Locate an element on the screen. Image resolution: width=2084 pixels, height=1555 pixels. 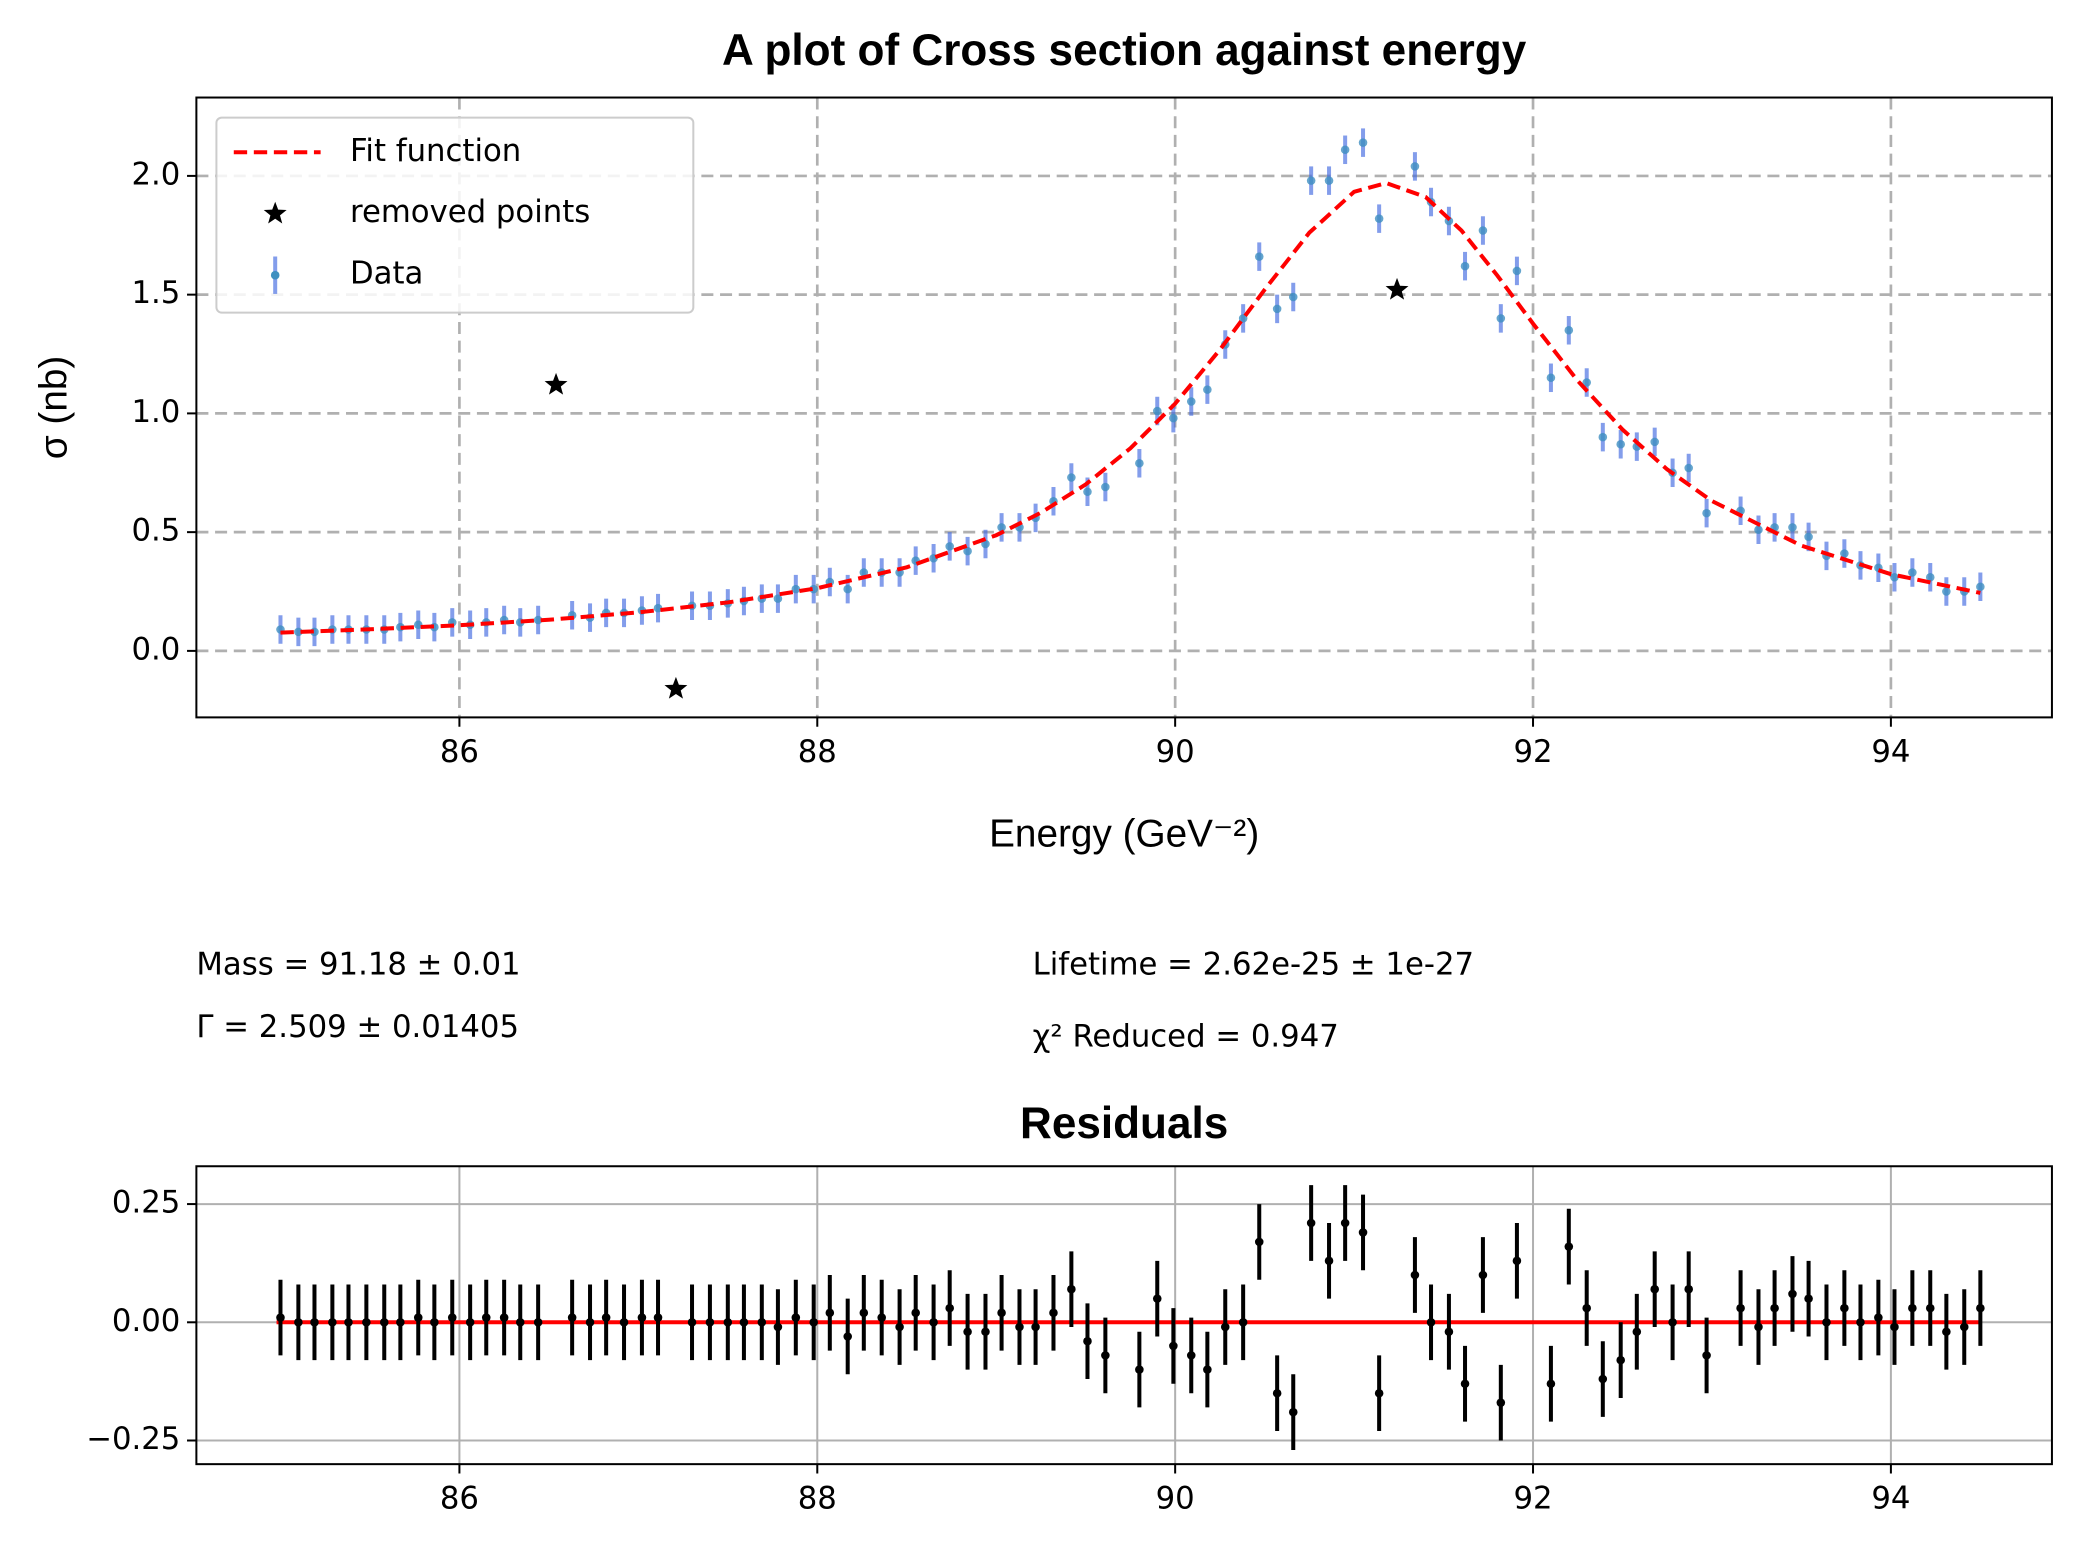
annotation: χ² Reduced = 0.947 is located at coordinates (1186, 1036).